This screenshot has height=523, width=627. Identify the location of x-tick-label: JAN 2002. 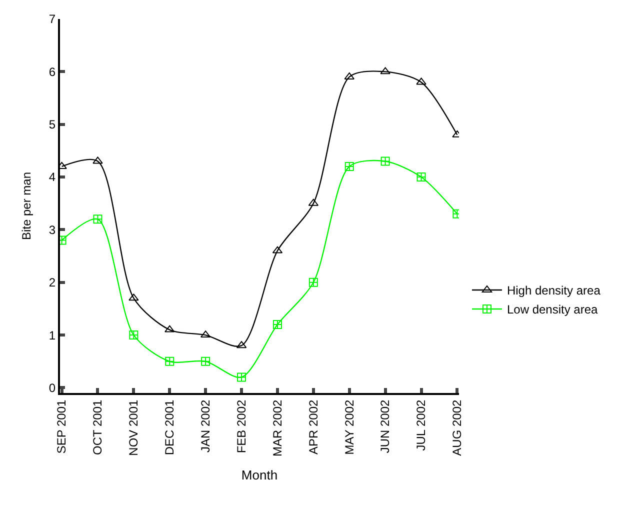
(205, 426).